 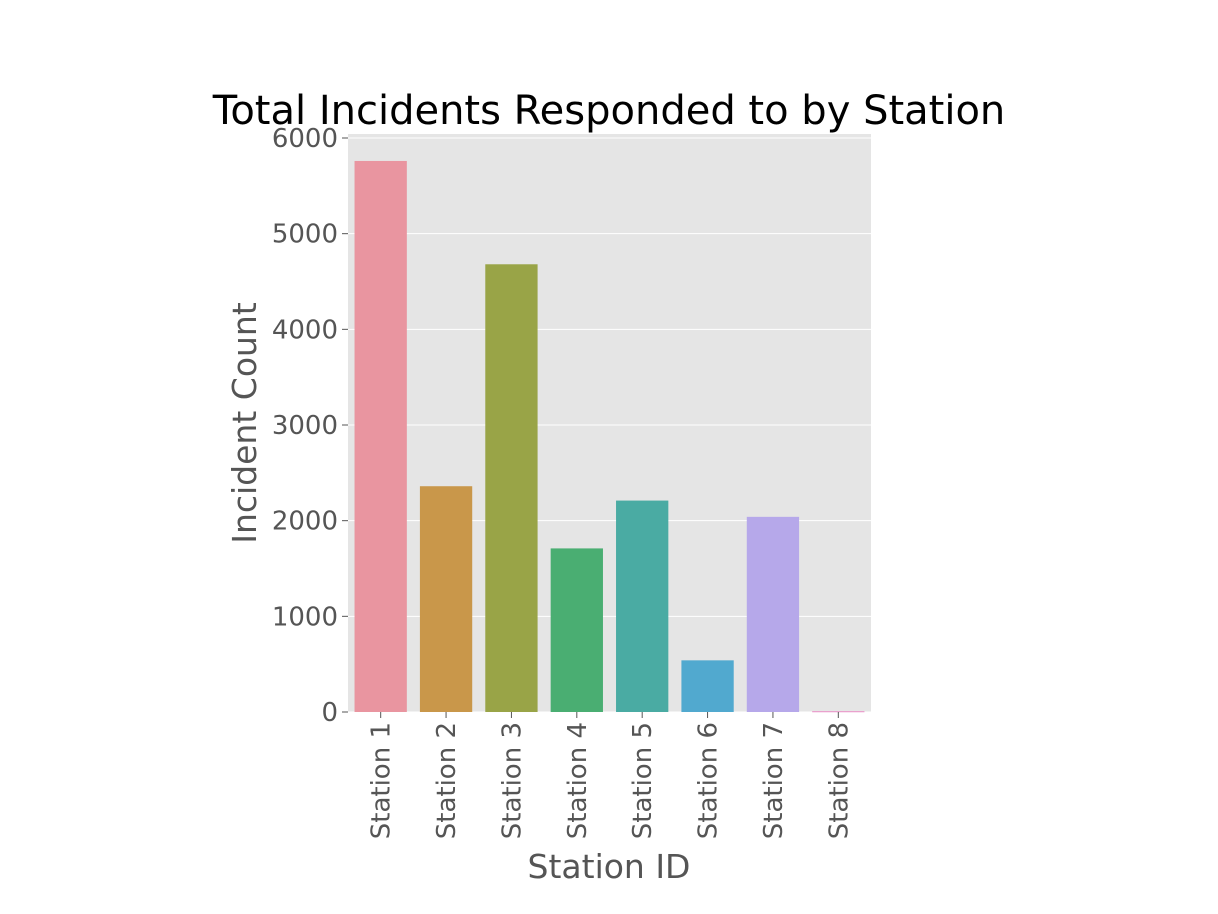 What do you see at coordinates (305, 426) in the screenshot?
I see `y-tick-label: 3000` at bounding box center [305, 426].